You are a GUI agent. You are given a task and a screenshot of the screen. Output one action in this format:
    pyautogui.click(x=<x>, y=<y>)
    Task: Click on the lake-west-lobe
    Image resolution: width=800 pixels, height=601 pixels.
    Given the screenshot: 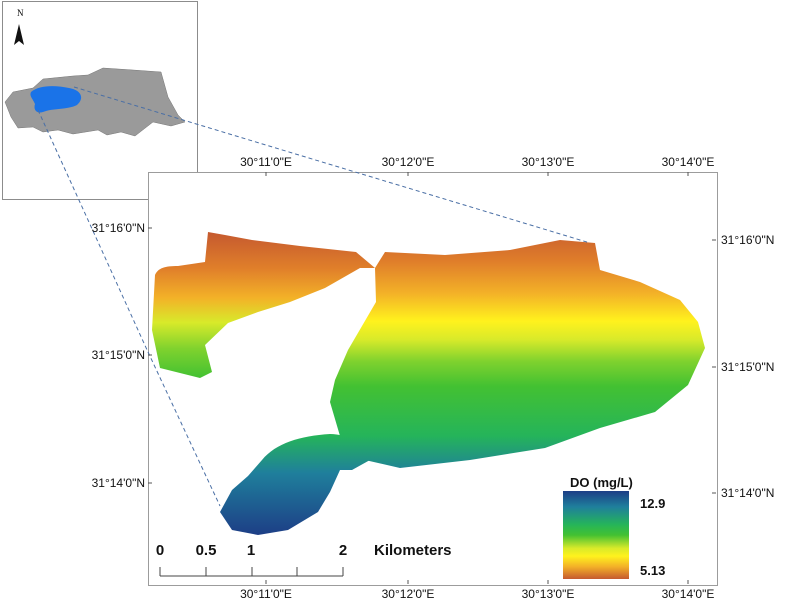 What is the action you would take?
    pyautogui.click(x=263, y=305)
    